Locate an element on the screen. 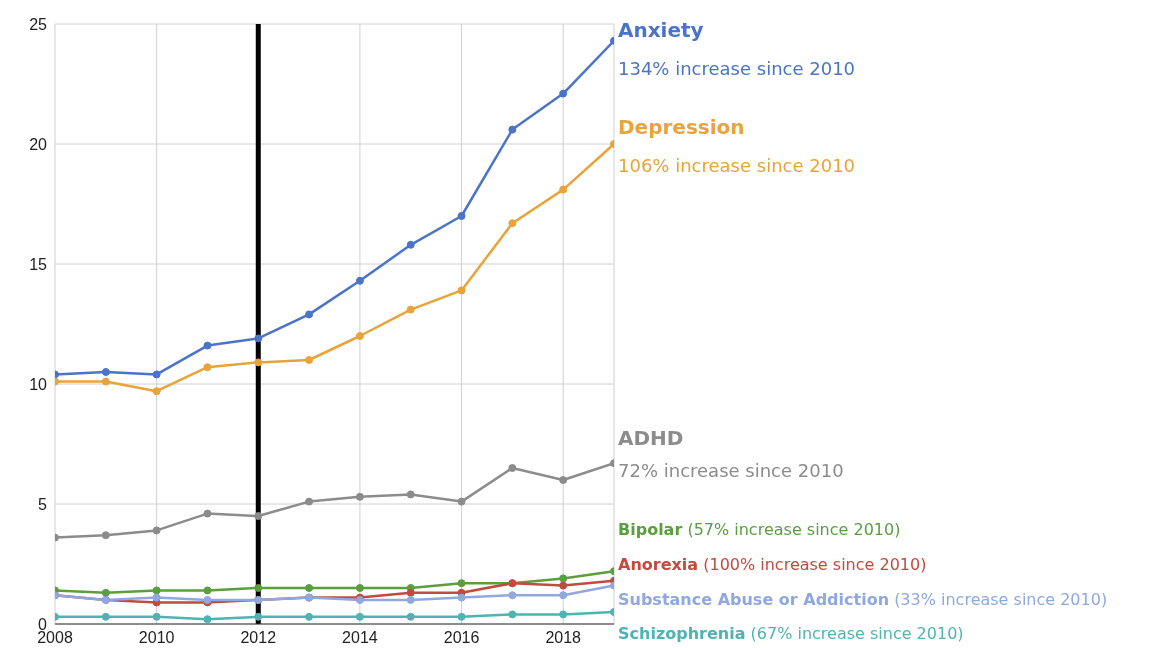 The width and height of the screenshot is (1158, 648). y-tick-label: 5 is located at coordinates (43, 504).